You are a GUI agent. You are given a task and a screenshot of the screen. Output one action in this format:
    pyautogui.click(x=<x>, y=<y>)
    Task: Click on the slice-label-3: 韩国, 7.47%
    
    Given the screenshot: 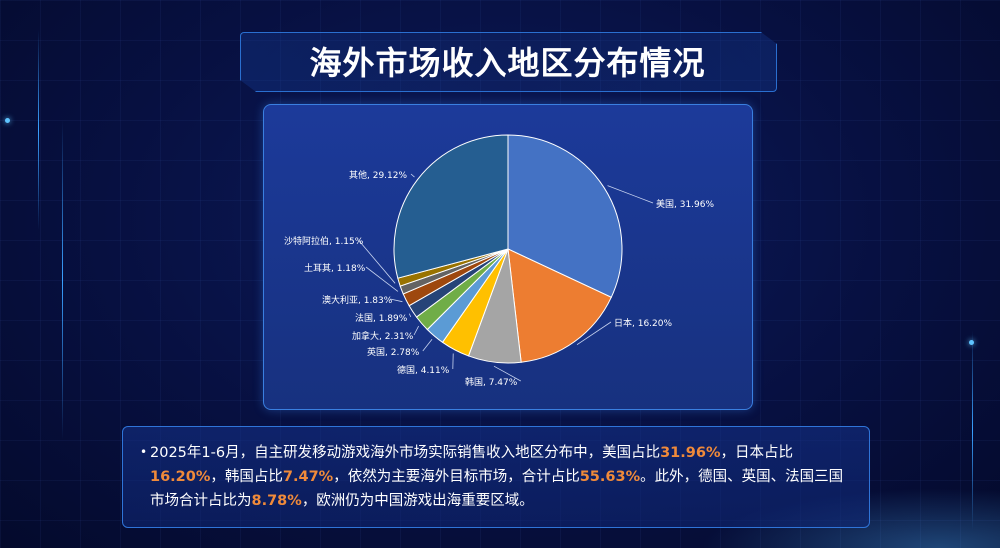 What is the action you would take?
    pyautogui.click(x=491, y=382)
    